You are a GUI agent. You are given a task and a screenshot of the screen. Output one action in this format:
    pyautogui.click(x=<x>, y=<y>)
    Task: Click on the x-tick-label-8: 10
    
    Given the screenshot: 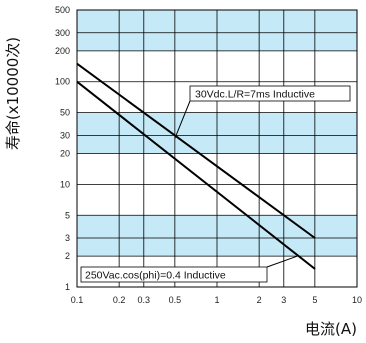 What is the action you would take?
    pyautogui.click(x=357, y=300)
    